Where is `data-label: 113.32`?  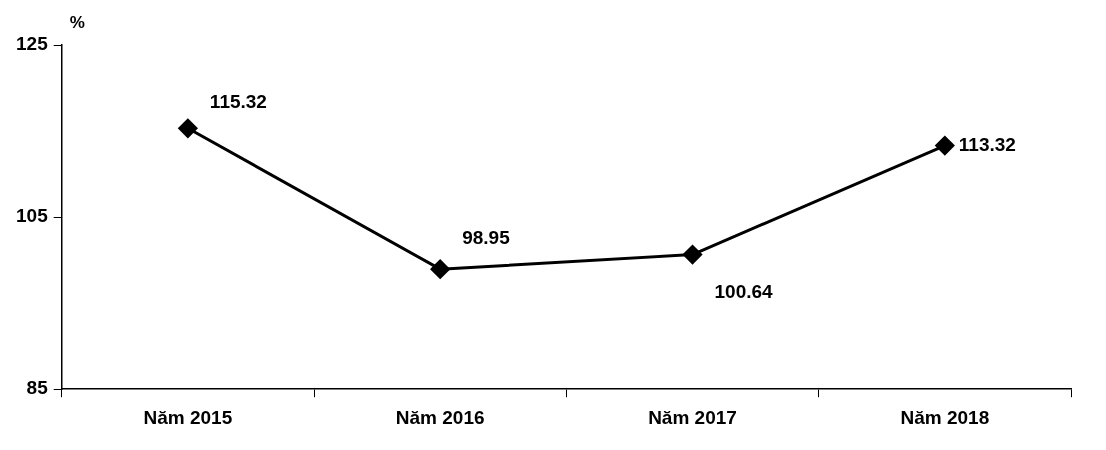
data-label: 113.32 is located at coordinates (987, 144).